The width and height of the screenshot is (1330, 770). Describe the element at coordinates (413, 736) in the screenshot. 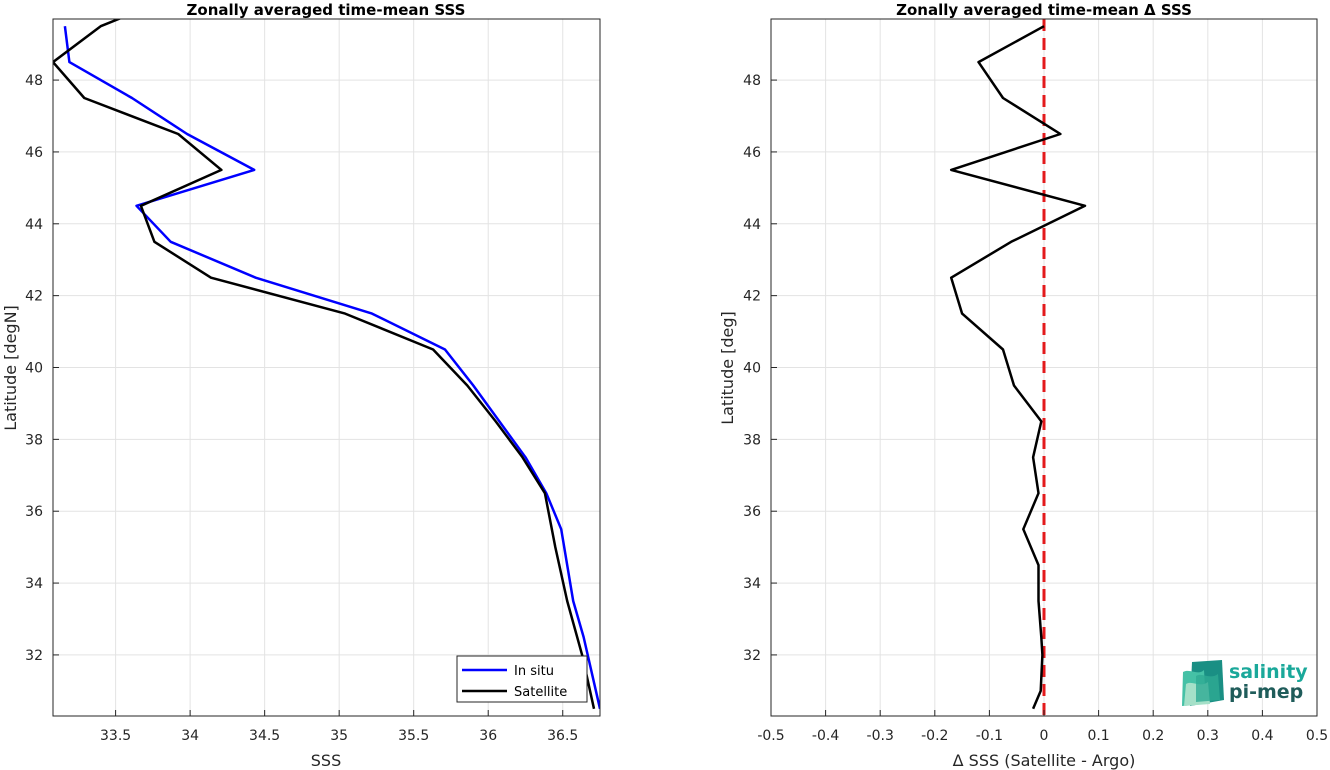

I see `x-tick-label: 35.5` at that location.